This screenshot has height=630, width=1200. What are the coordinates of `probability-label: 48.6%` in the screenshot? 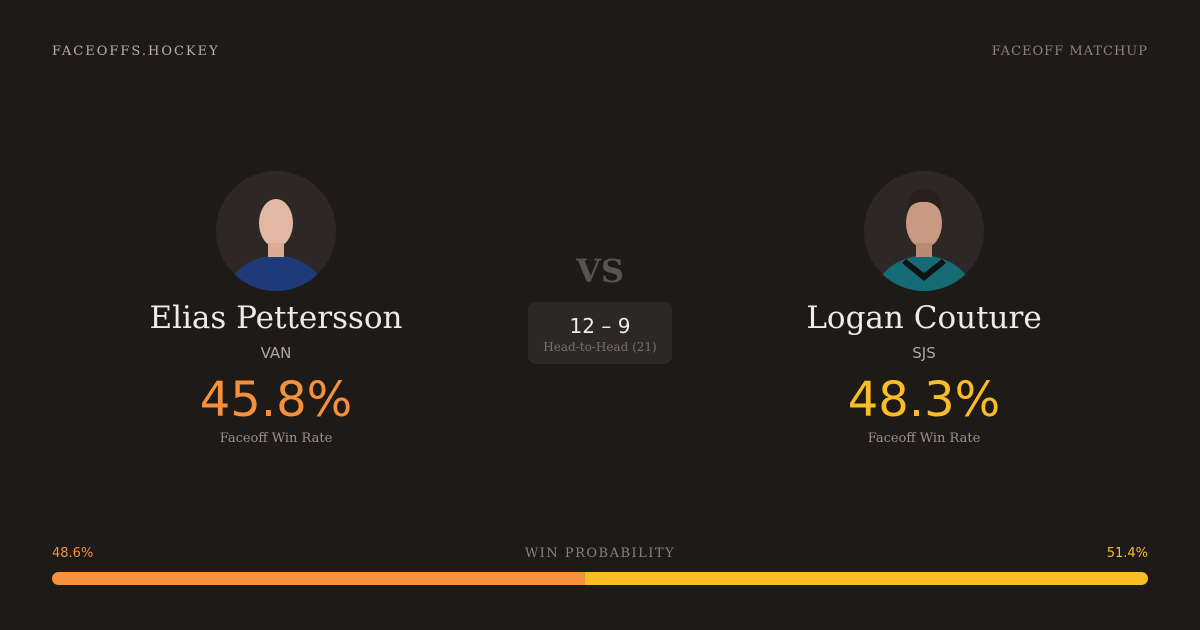 It's located at (73, 553).